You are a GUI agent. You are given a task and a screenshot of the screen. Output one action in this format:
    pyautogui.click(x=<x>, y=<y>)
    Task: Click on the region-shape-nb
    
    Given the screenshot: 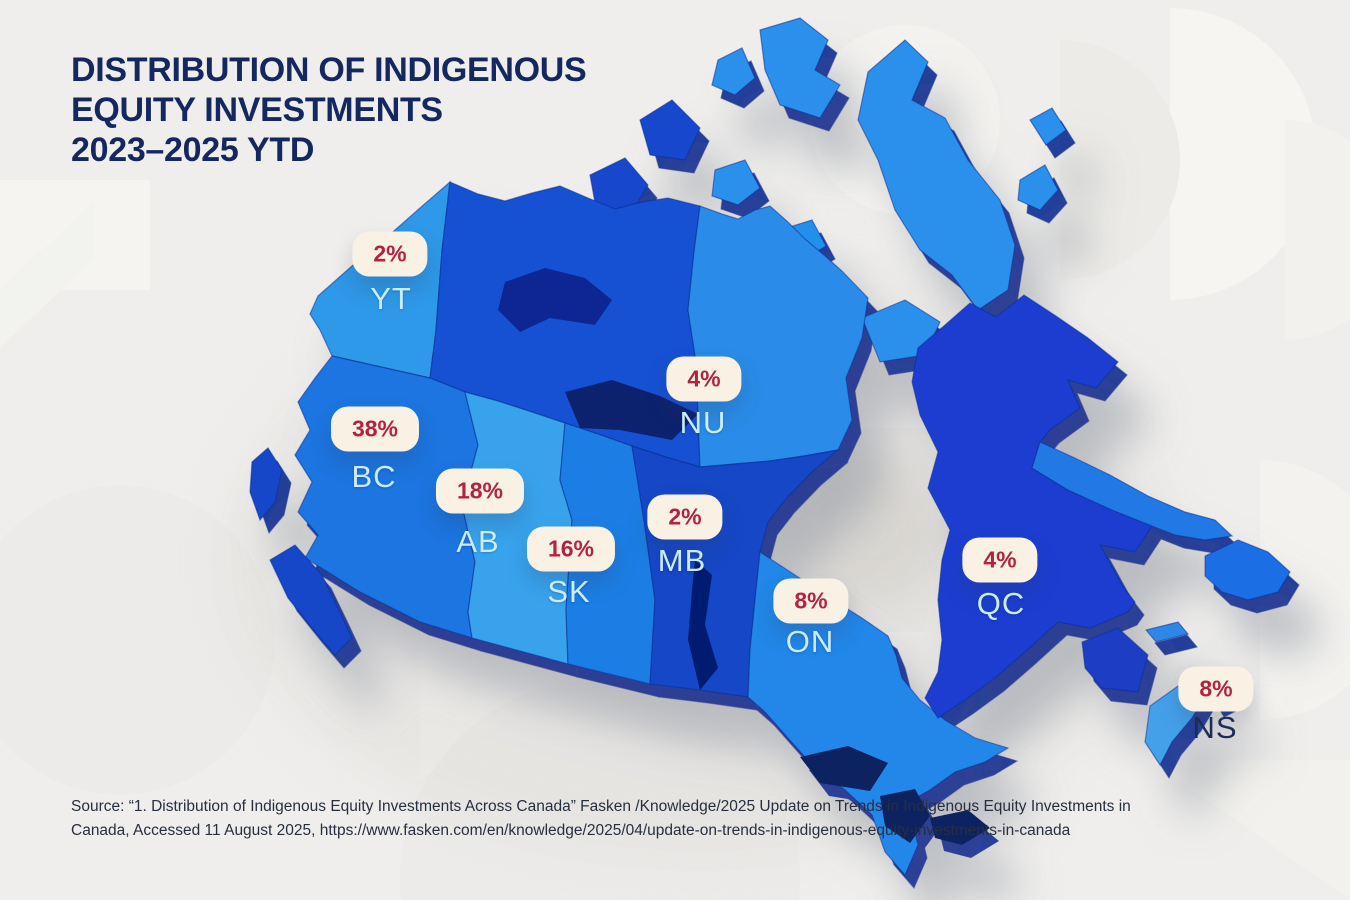 What is the action you would take?
    pyautogui.click(x=1115, y=660)
    